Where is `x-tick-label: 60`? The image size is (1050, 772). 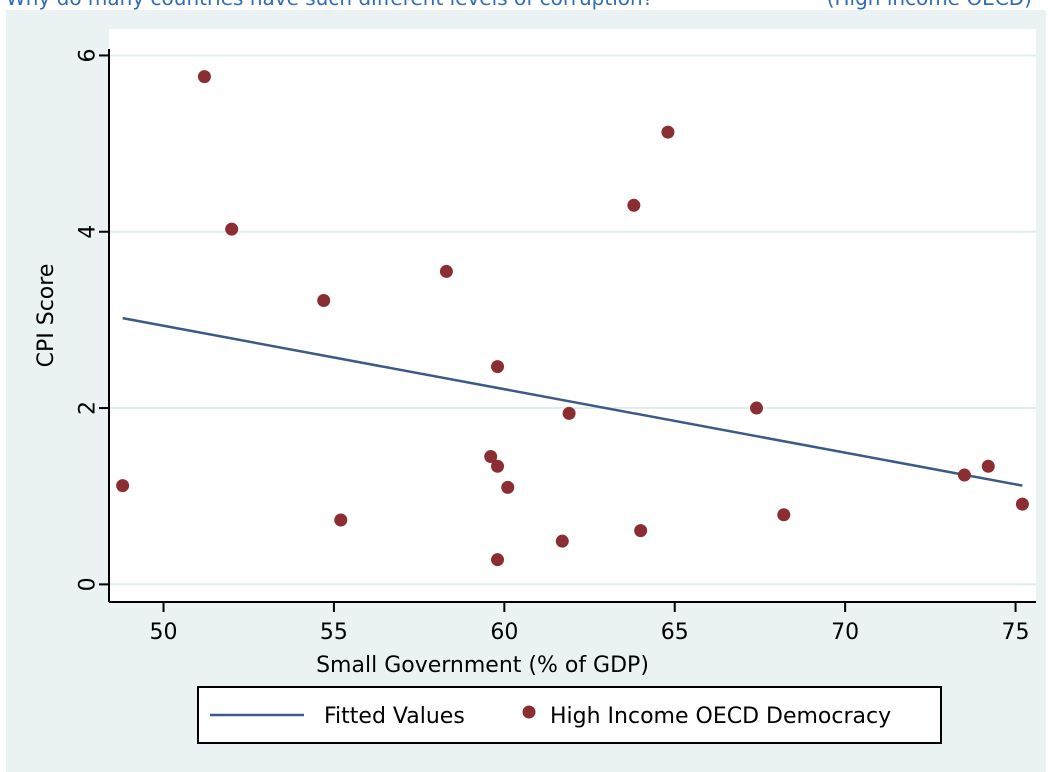 x-tick-label: 60 is located at coordinates (504, 632).